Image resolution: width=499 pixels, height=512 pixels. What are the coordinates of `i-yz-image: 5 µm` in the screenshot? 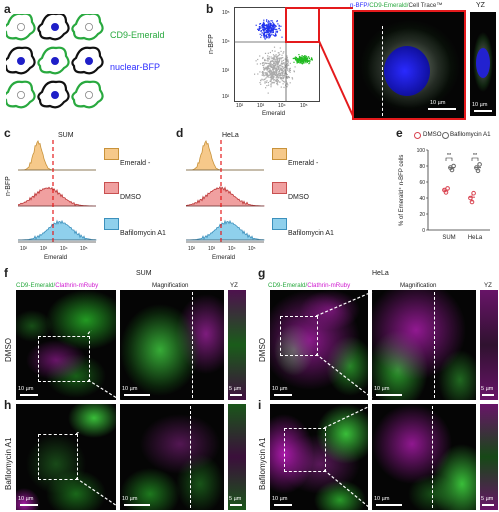 It's located at (489, 457).